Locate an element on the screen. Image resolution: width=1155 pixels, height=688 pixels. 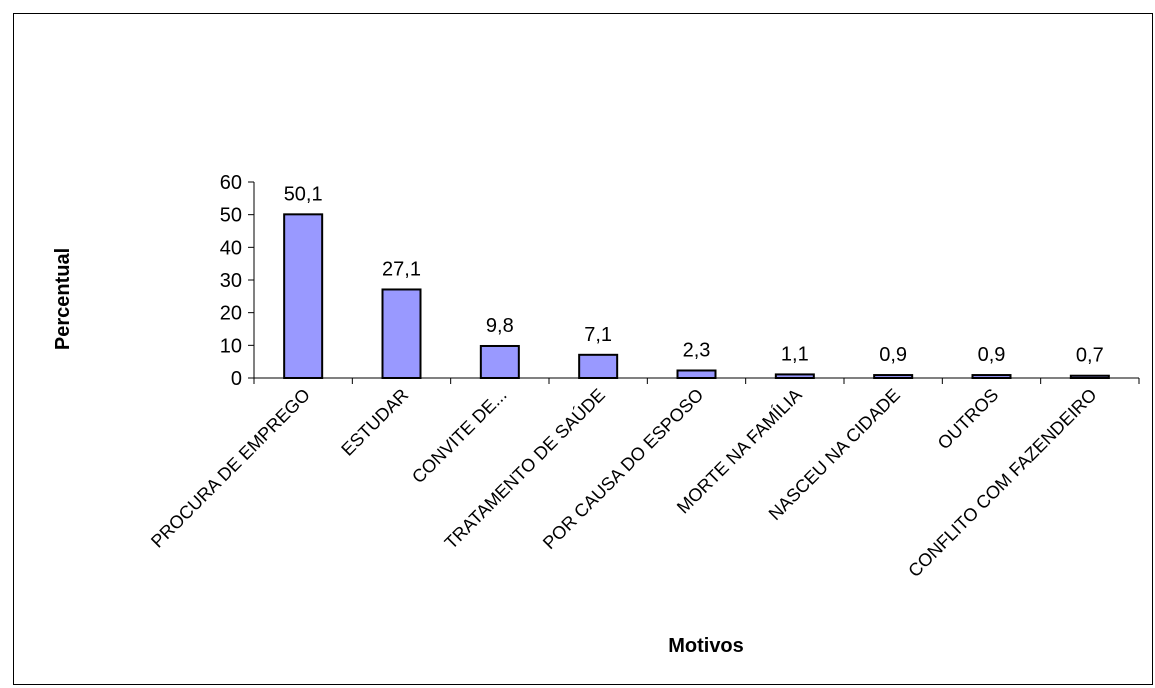
x-tick-label: CONFLITO COM FAZENDEIRO is located at coordinates (1002, 483).